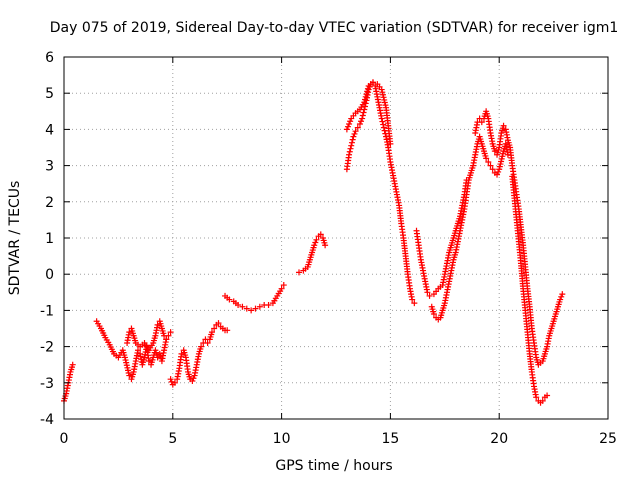 The image size is (640, 480). What do you see at coordinates (47, 420) in the screenshot?
I see `y-tick-label: -4` at bounding box center [47, 420].